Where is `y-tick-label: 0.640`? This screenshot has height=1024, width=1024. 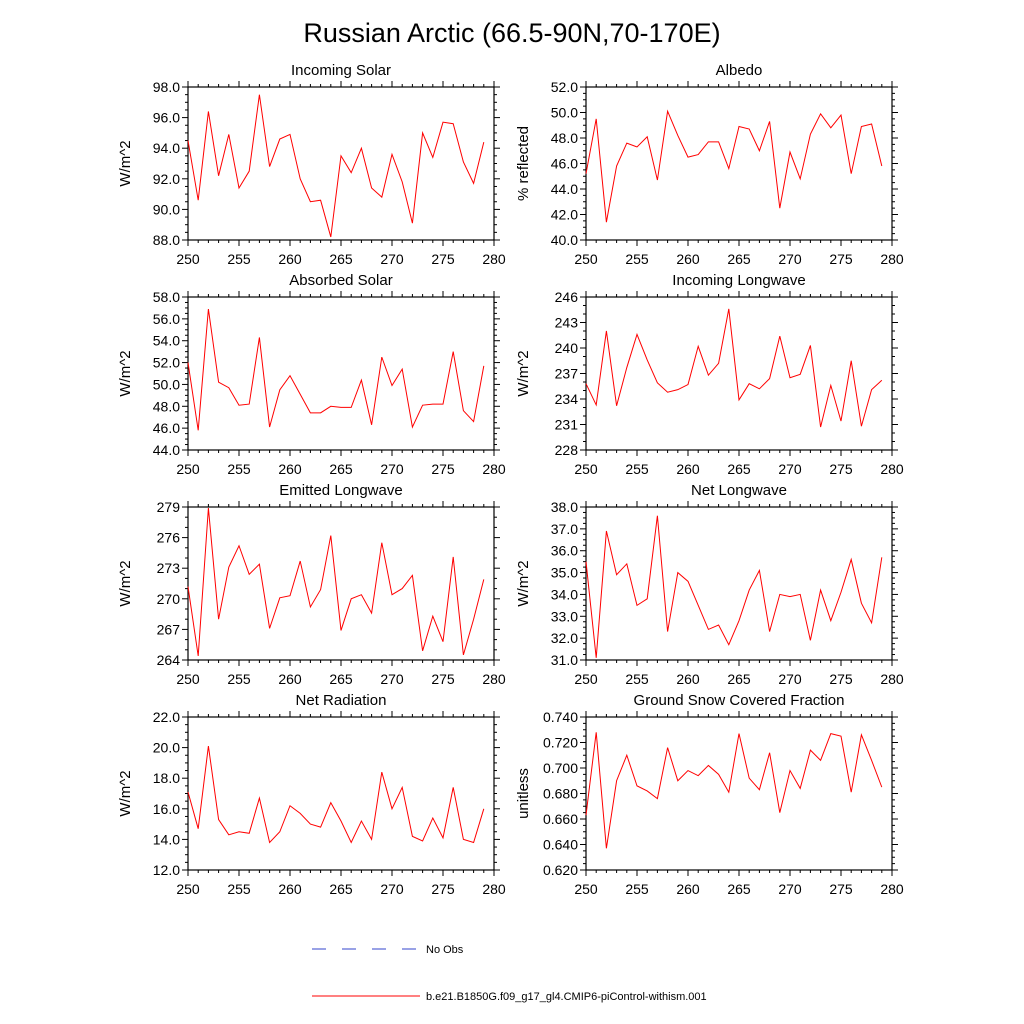 y-tick-label: 0.640 is located at coordinates (560, 845).